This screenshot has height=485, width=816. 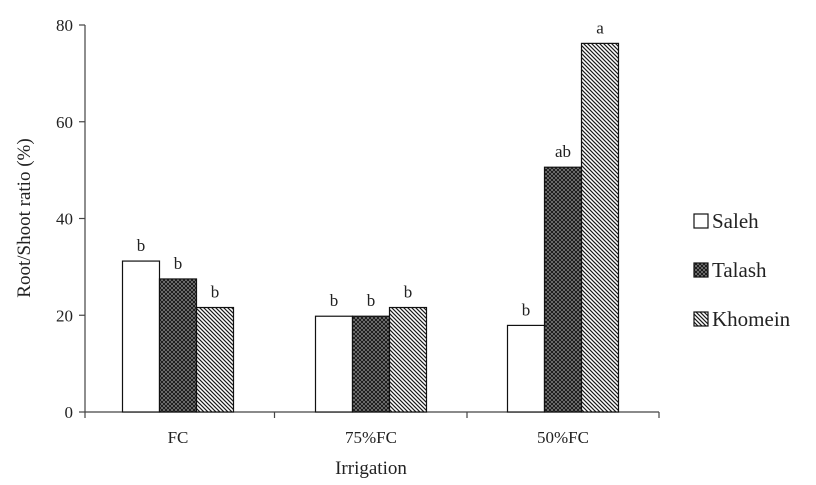 What do you see at coordinates (701, 319) in the screenshot?
I see `legend-swatch-khomein` at bounding box center [701, 319].